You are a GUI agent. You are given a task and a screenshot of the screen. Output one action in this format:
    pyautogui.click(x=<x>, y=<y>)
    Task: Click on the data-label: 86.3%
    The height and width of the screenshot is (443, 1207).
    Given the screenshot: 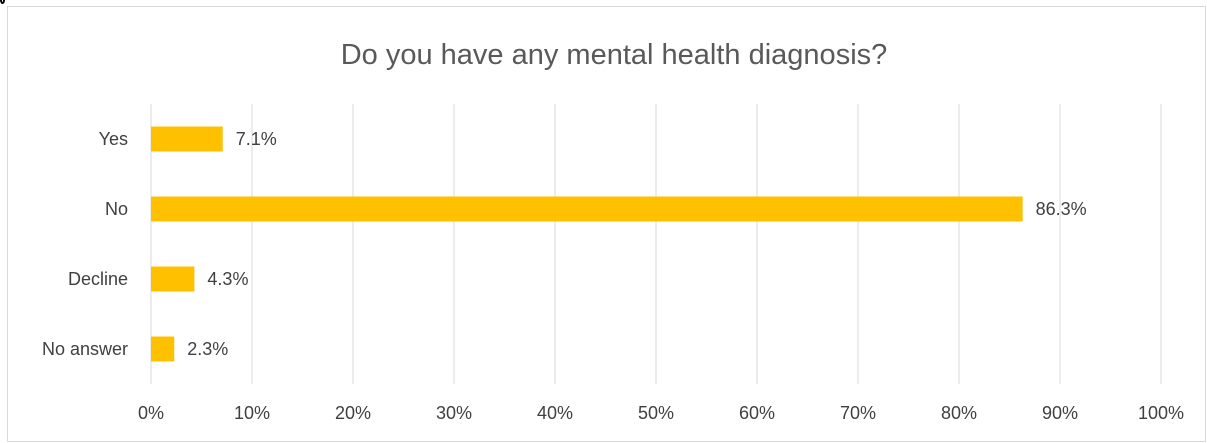 What is the action you would take?
    pyautogui.click(x=1061, y=209)
    